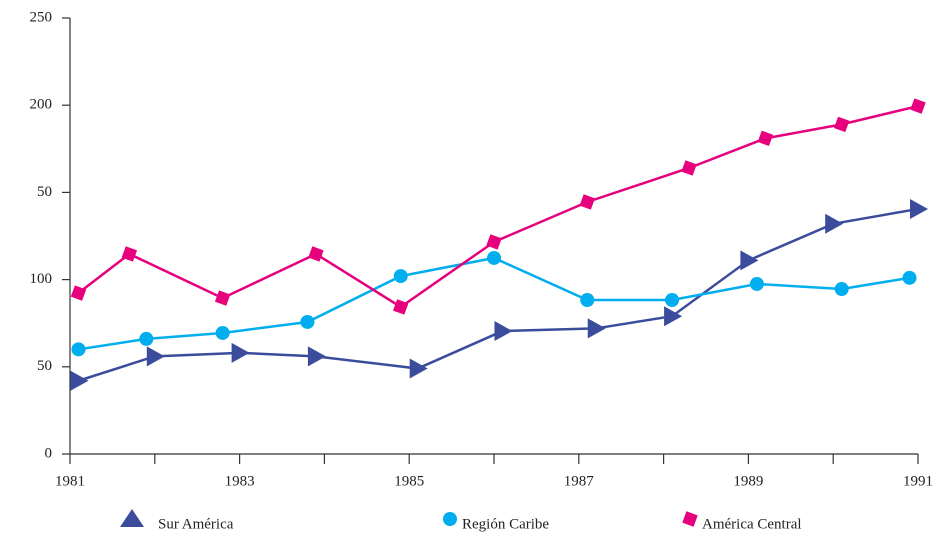 This screenshot has width=935, height=558. I want to click on x-tick-label: 1985, so click(409, 481).